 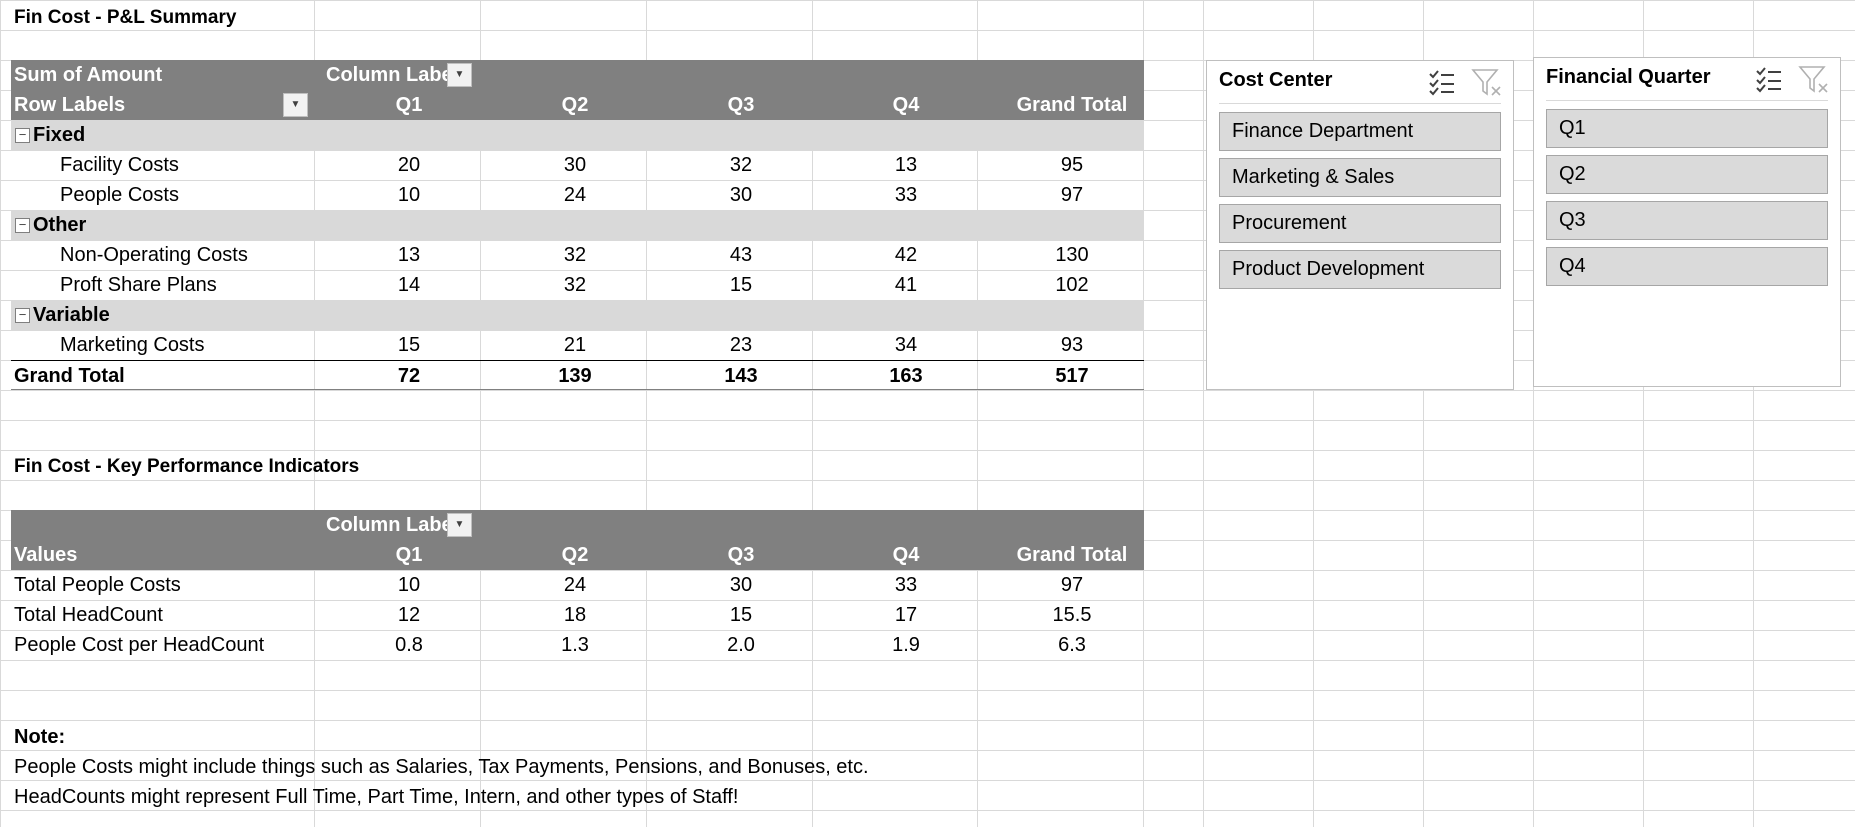 What do you see at coordinates (906, 255) in the screenshot?
I see `cell-value: 42` at bounding box center [906, 255].